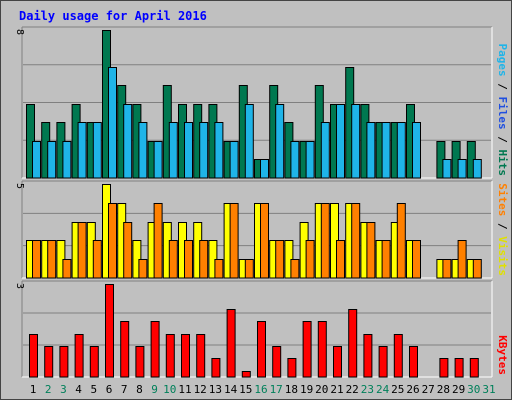  I want to click on day-label-18: 18, so click(291, 389).